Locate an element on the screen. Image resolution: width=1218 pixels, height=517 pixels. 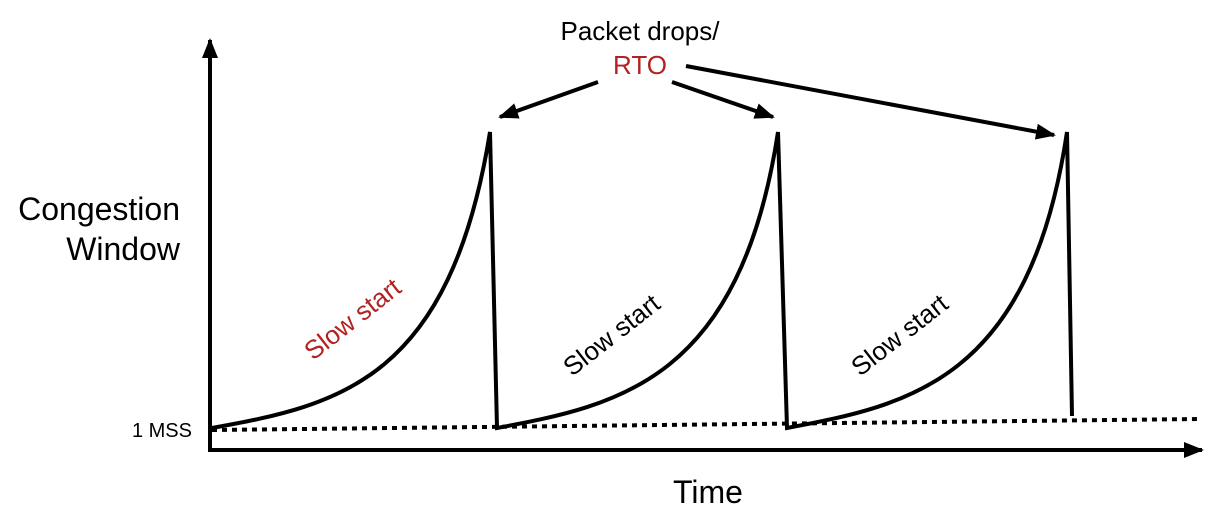
y-axis-label: Congestion is located at coordinates (99, 209).